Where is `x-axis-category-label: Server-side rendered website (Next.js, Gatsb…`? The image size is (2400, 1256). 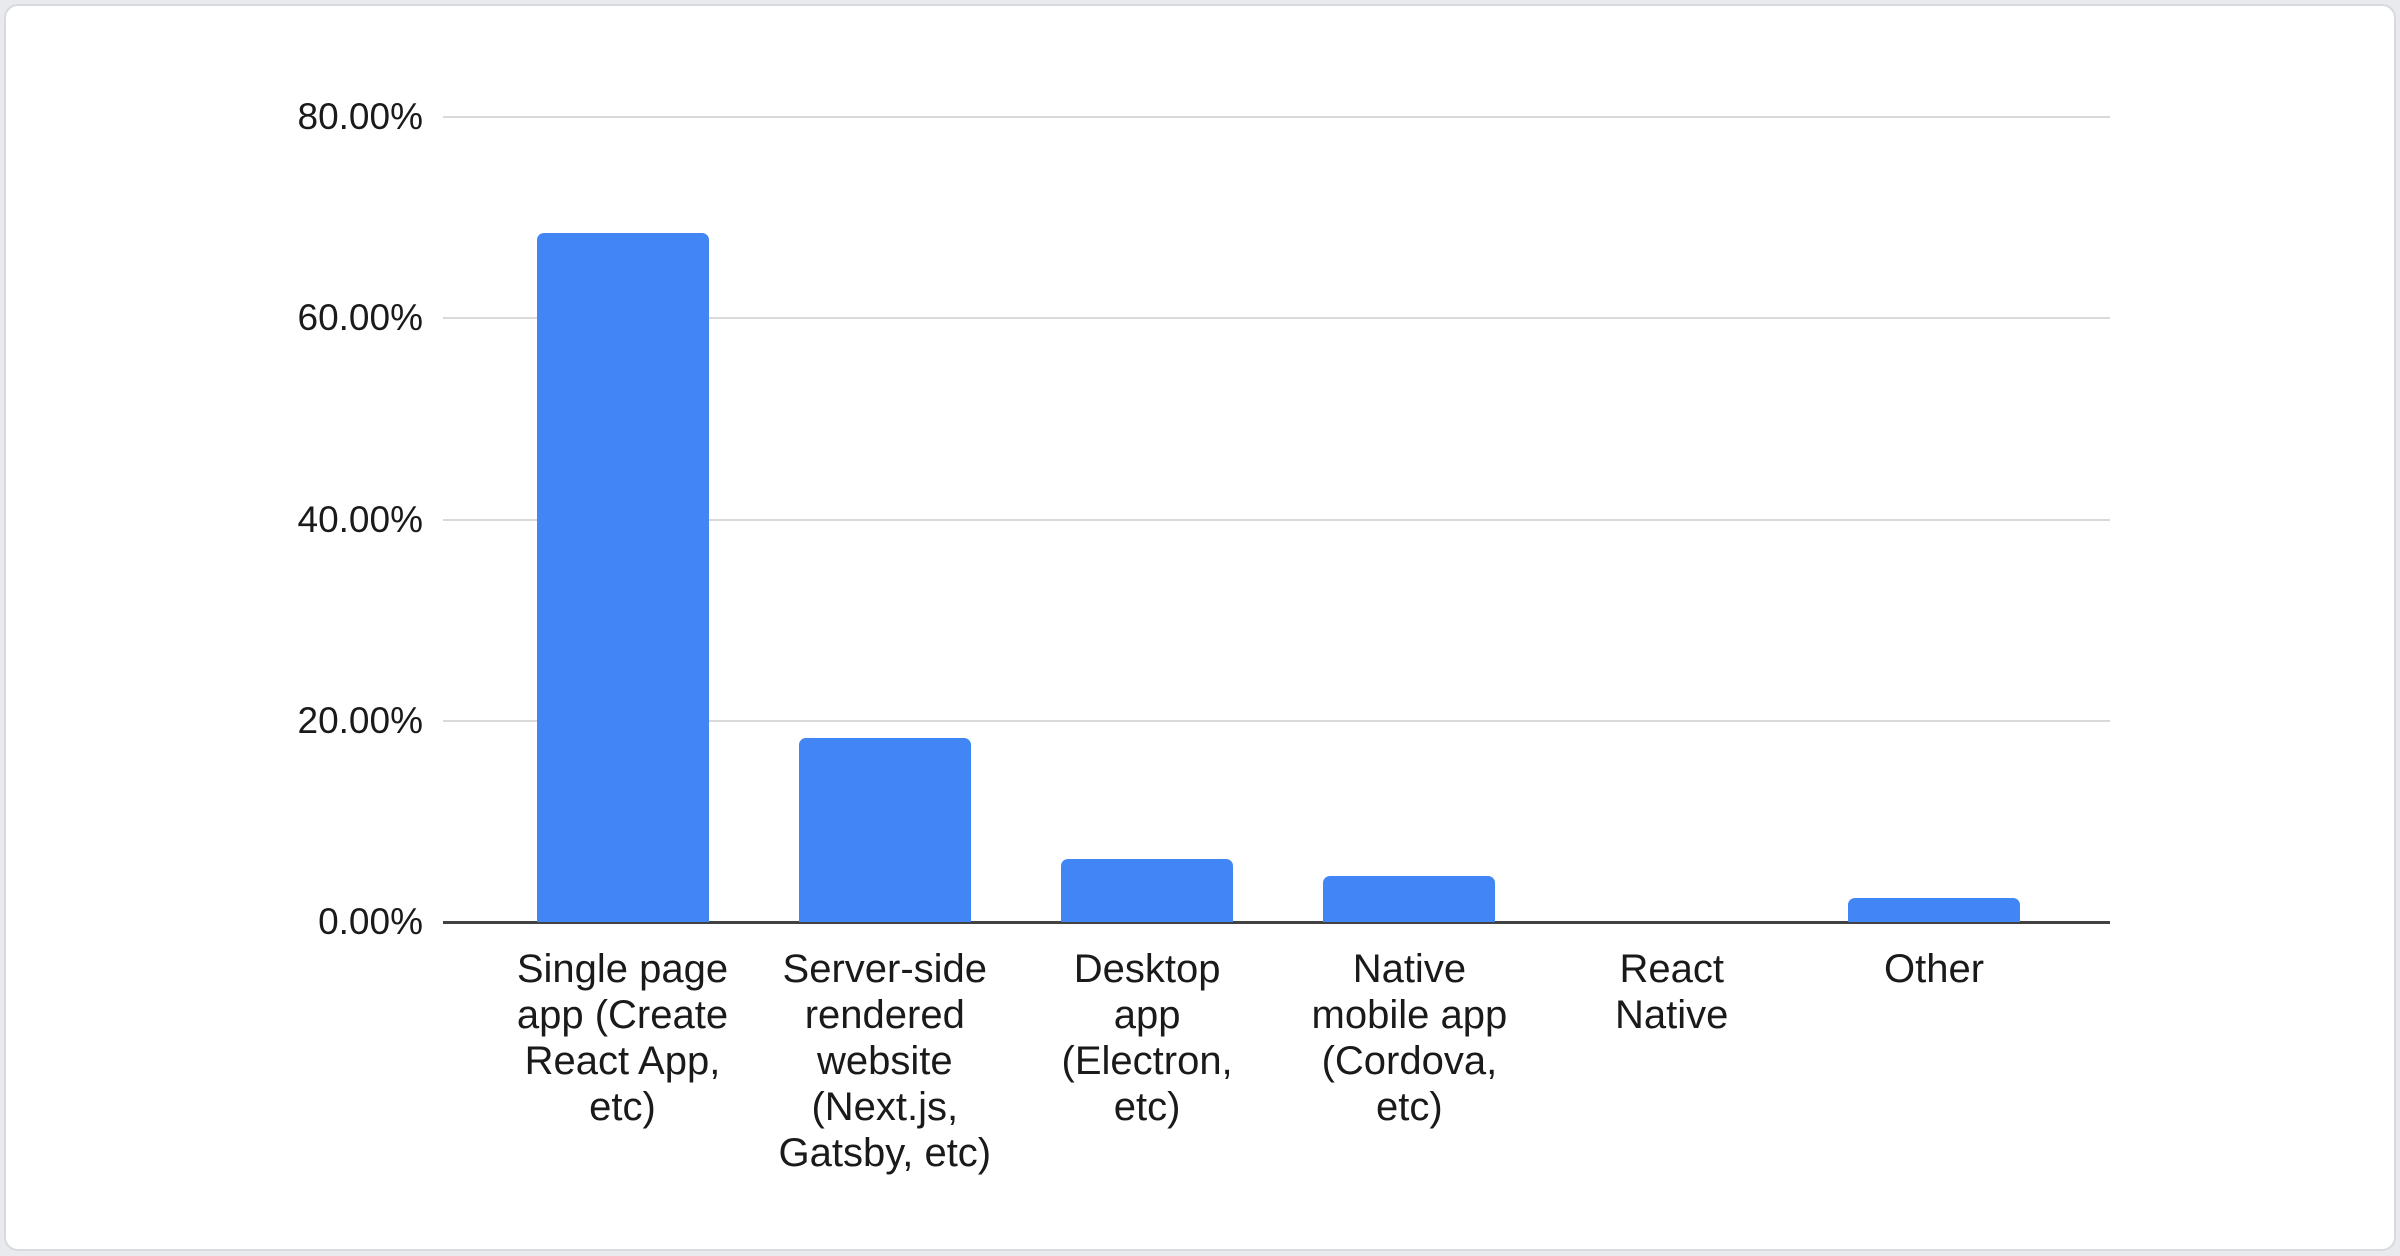
x-axis-category-label: Server-side rendered website (Next.js, Gatsb… is located at coordinates (885, 1061).